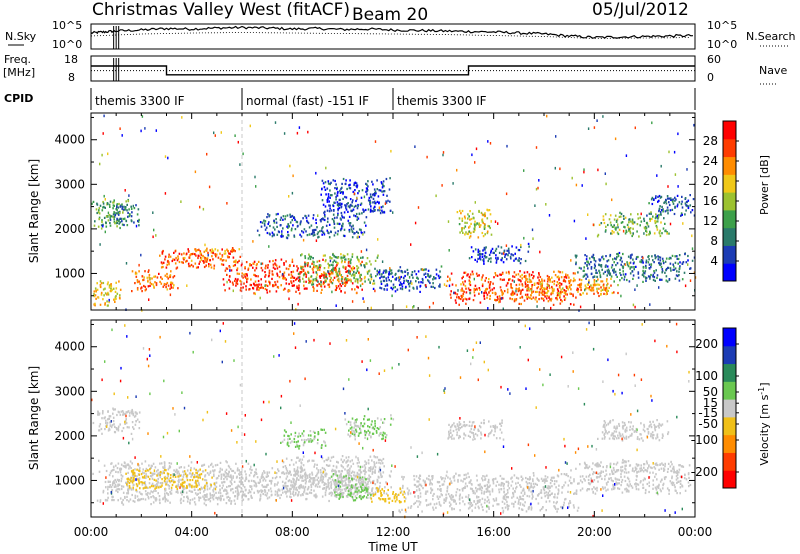 The width and height of the screenshot is (800, 554). What do you see at coordinates (722, 25) in the screenshot?
I see `nsearch-tick-high: 10^5` at bounding box center [722, 25].